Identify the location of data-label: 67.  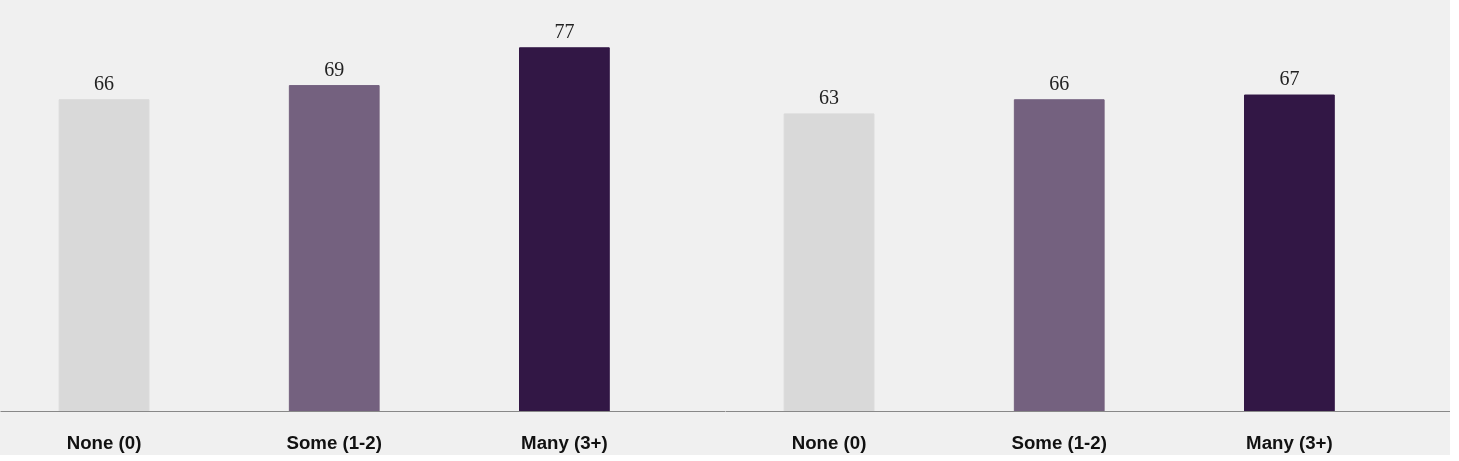
(1289, 78).